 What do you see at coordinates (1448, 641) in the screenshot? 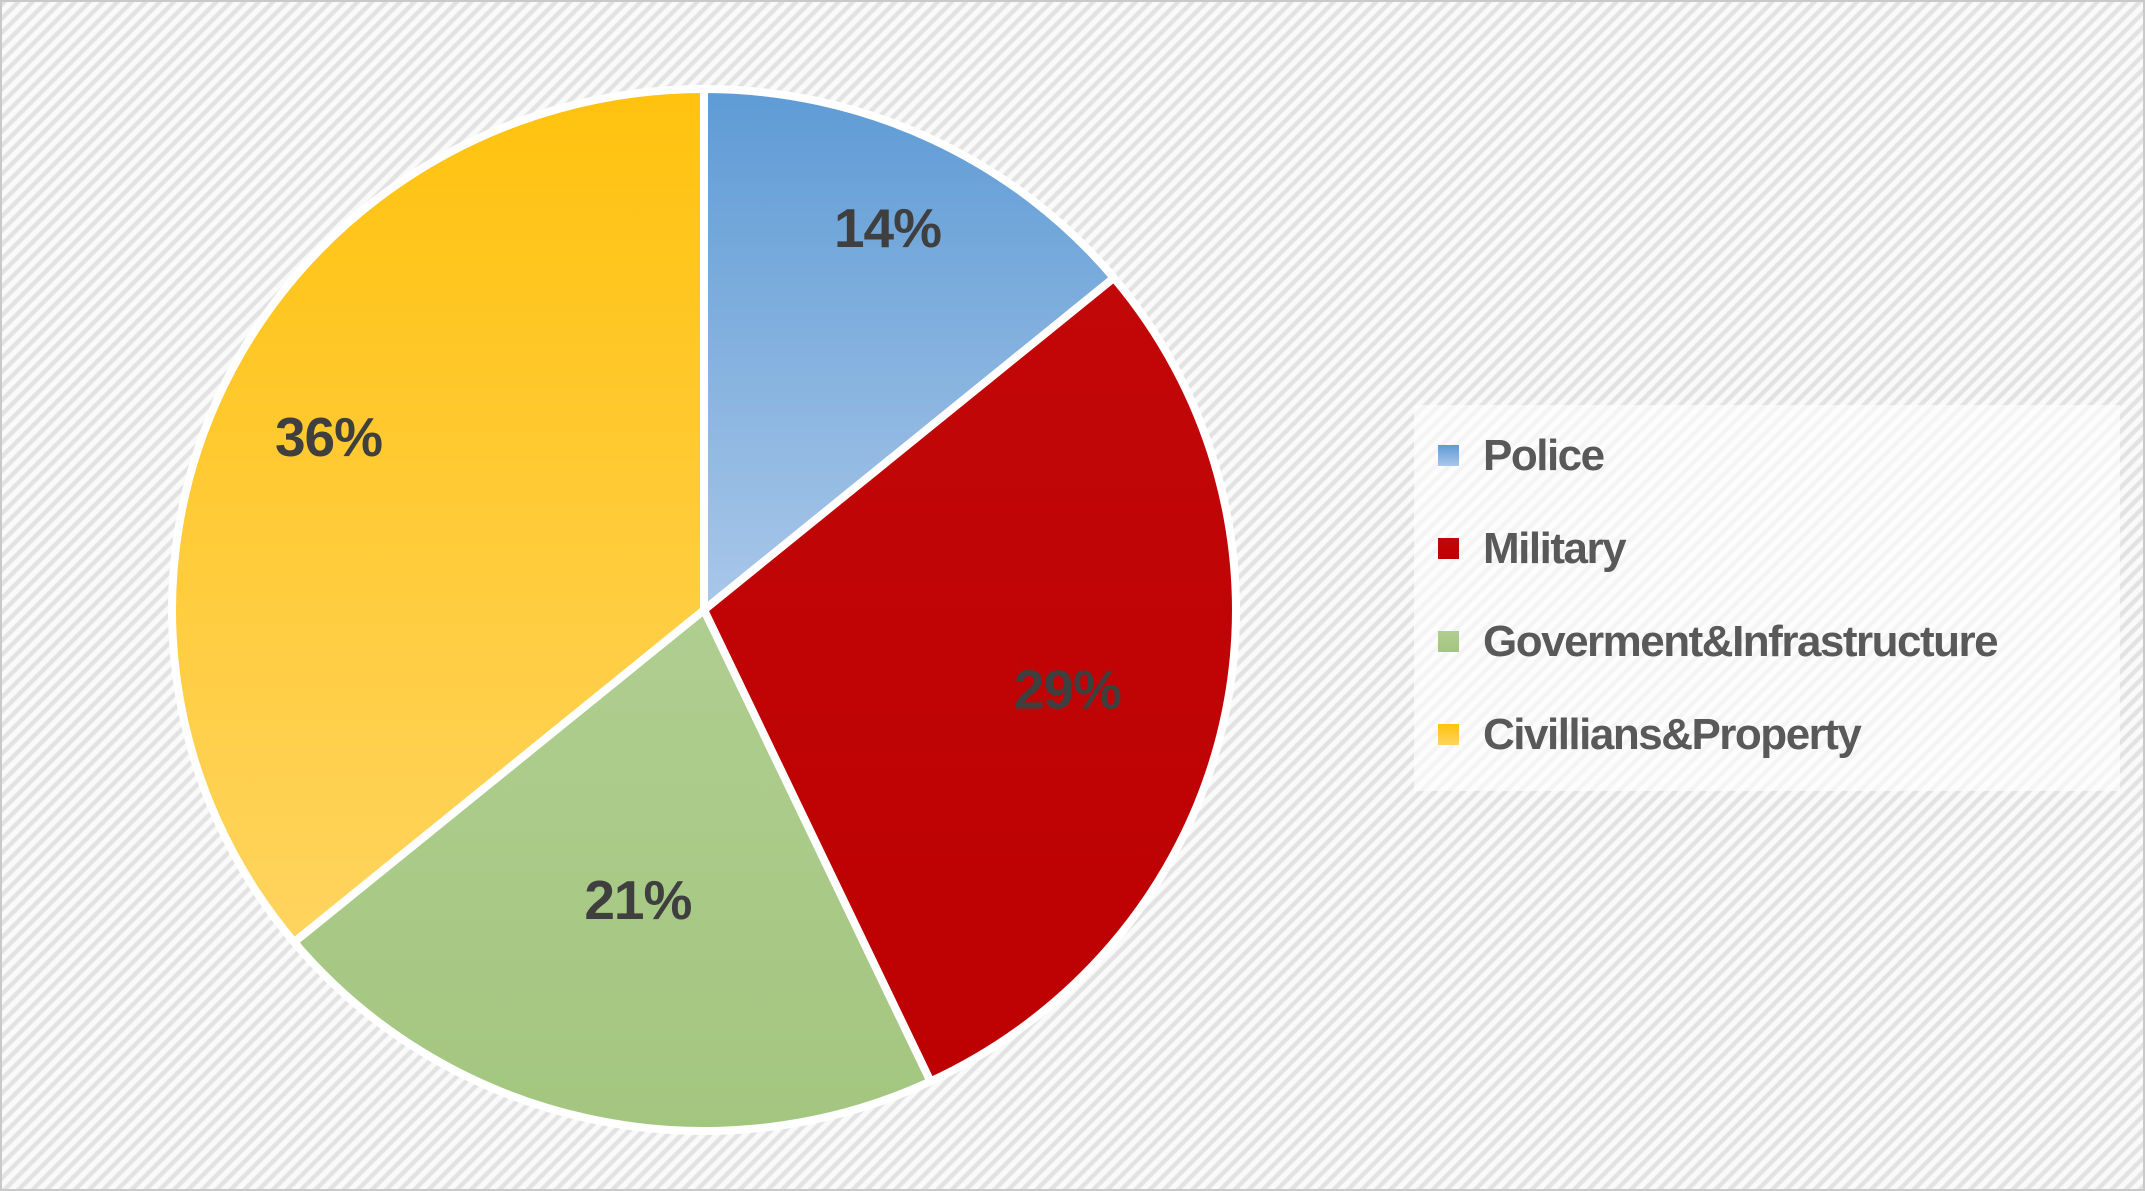
I see `legend-marker-goverment-infrastructure` at bounding box center [1448, 641].